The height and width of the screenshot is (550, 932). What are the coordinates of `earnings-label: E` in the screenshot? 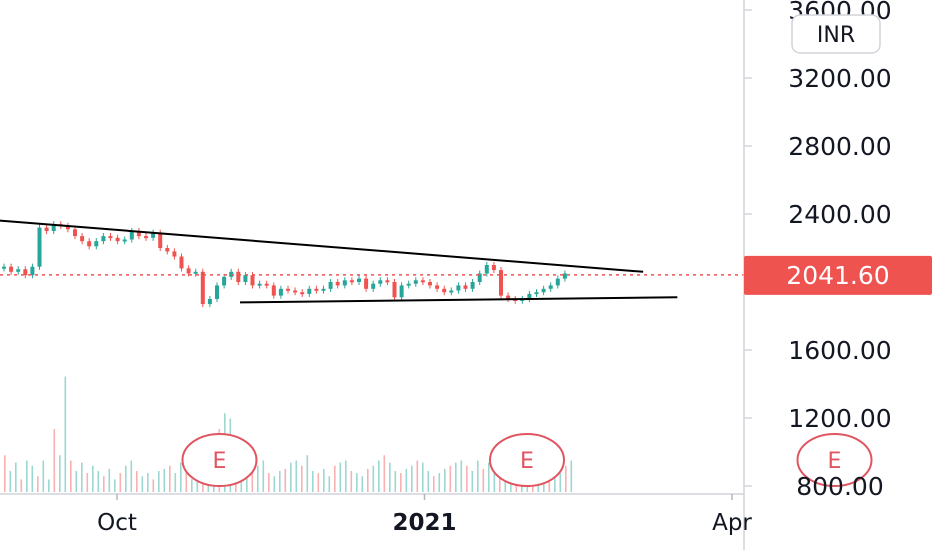 It's located at (527, 461).